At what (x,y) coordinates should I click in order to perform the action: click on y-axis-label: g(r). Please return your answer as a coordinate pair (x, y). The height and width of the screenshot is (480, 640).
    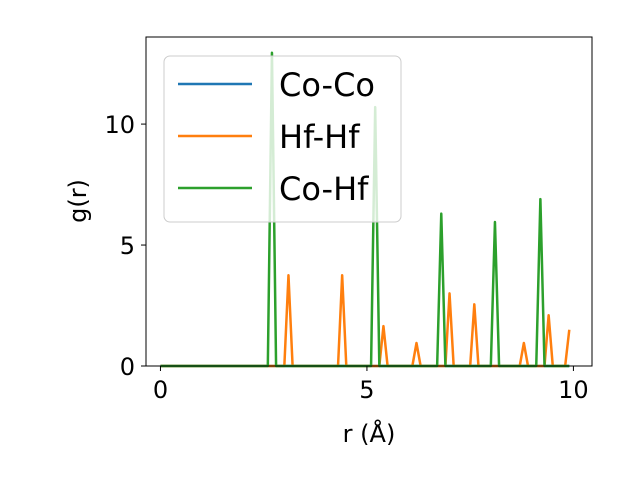
    Looking at the image, I should click on (78, 201).